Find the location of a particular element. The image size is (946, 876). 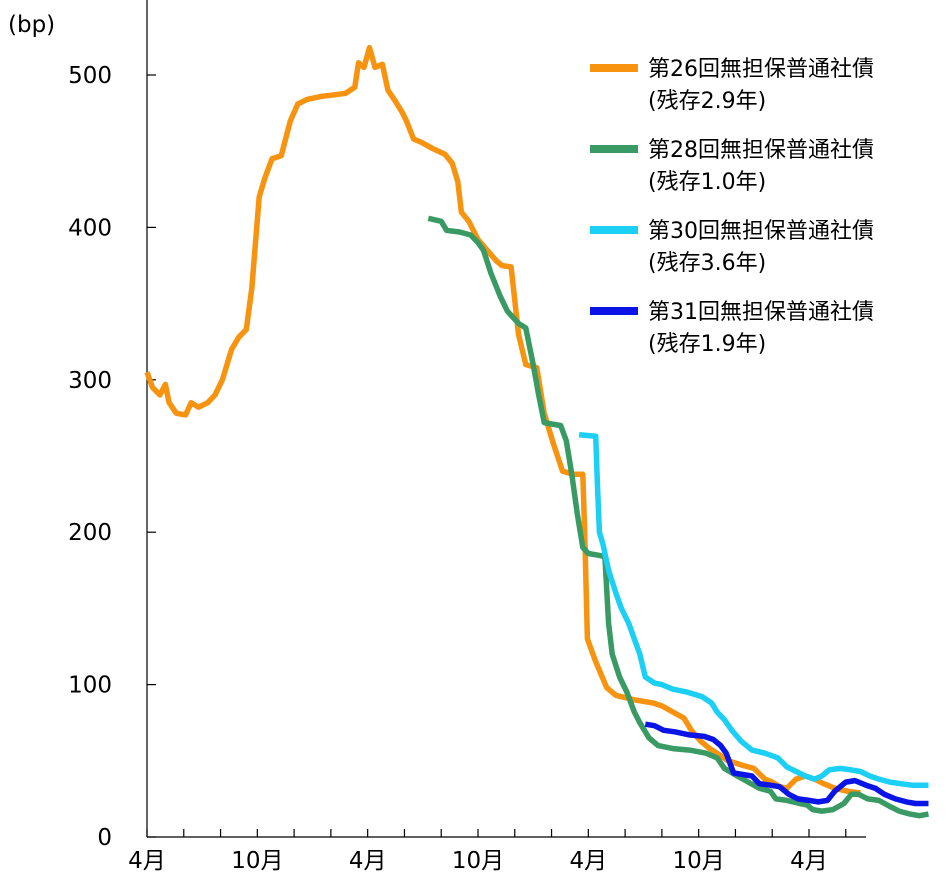

legend-label-1: 第26回無担保普通社債 is located at coordinates (761, 69).